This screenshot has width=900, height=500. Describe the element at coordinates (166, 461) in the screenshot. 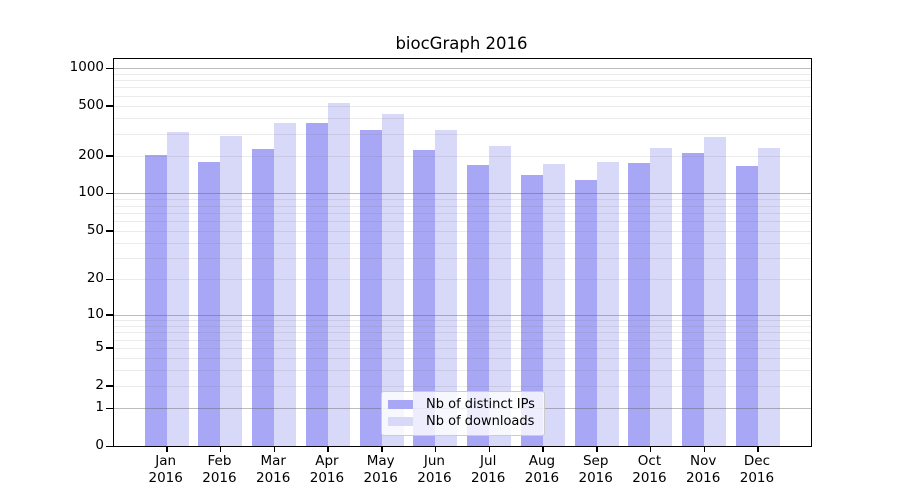

I see `x-tick-month: Jan` at that location.